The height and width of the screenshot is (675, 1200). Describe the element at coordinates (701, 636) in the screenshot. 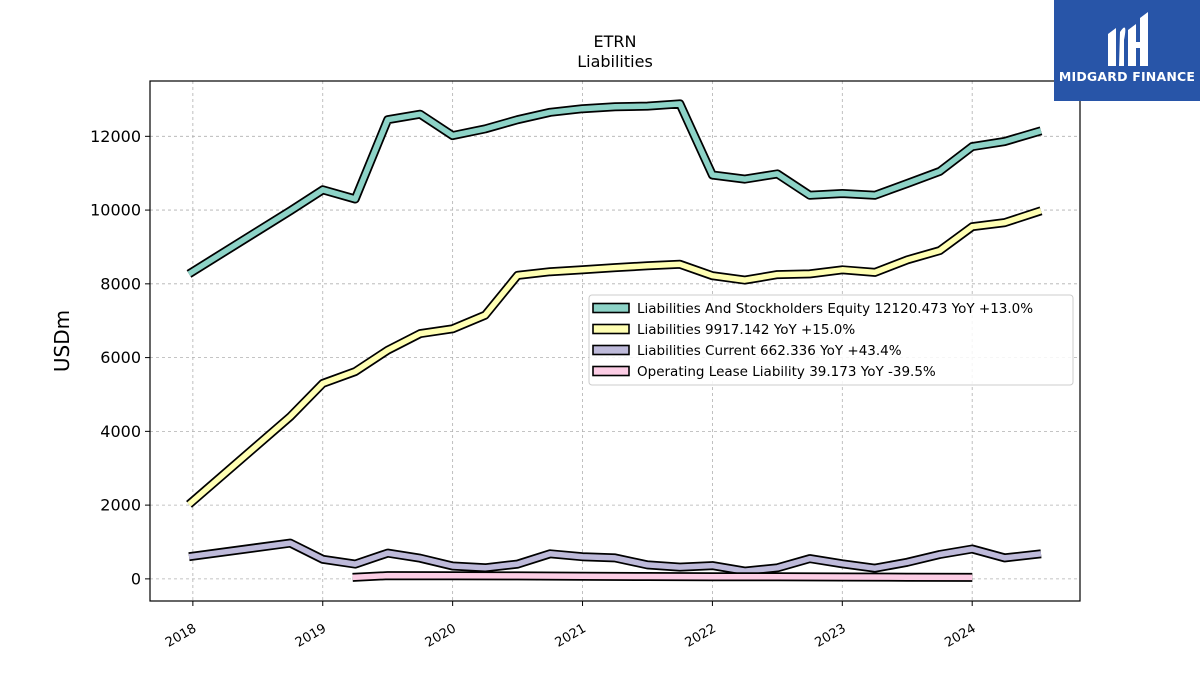

I see `x-tick-label: 2022` at that location.